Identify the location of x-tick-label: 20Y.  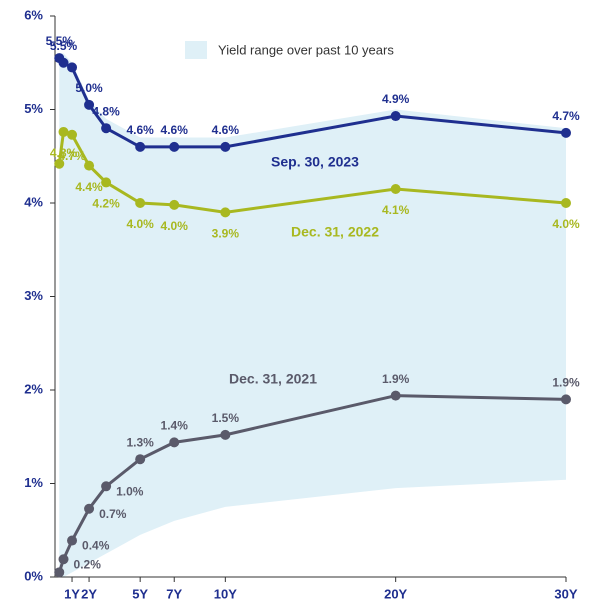
(395, 593).